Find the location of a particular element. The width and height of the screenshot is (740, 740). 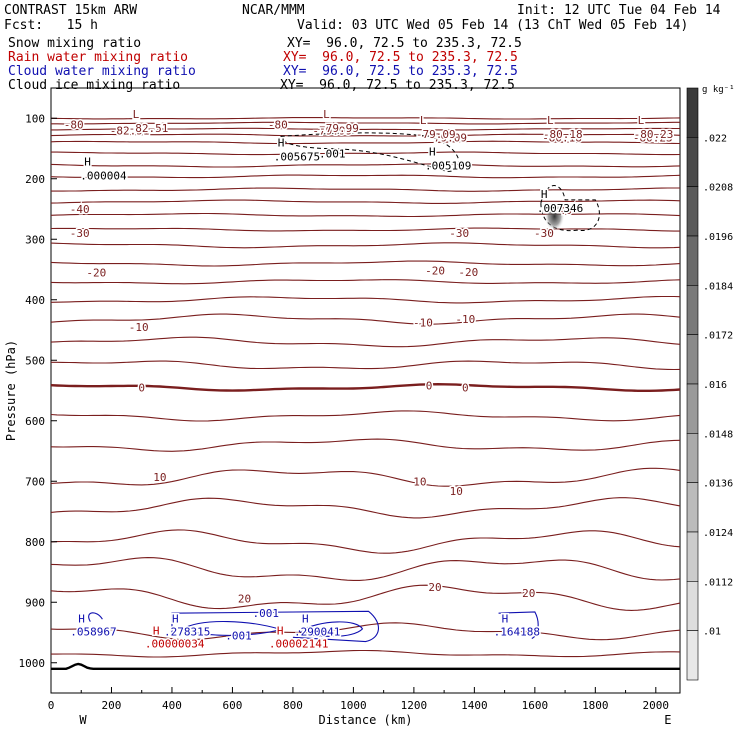

y-tick-label: 300 is located at coordinates (35, 239).